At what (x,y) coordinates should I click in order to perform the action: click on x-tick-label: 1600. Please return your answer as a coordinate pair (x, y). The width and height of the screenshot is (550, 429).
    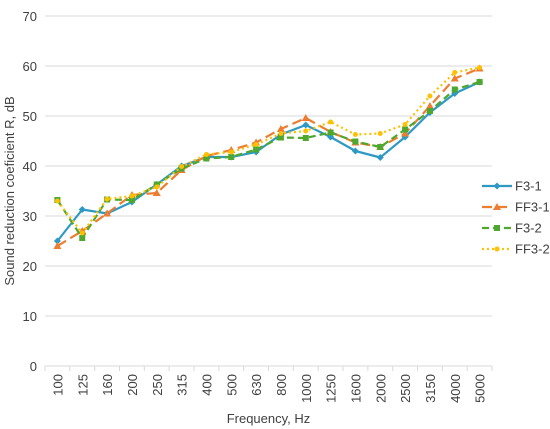
    Looking at the image, I should click on (355, 388).